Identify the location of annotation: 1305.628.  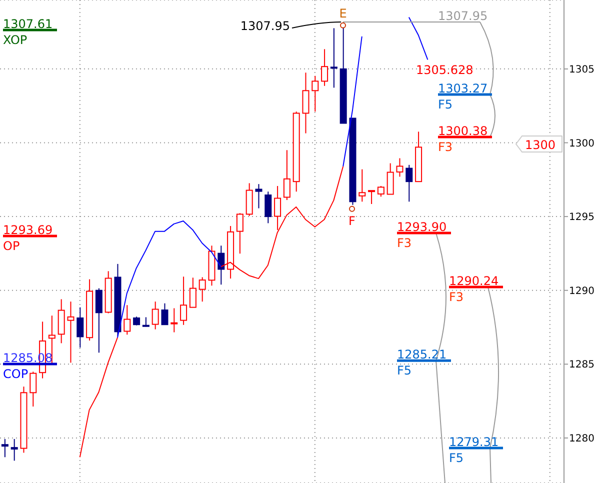
(445, 70).